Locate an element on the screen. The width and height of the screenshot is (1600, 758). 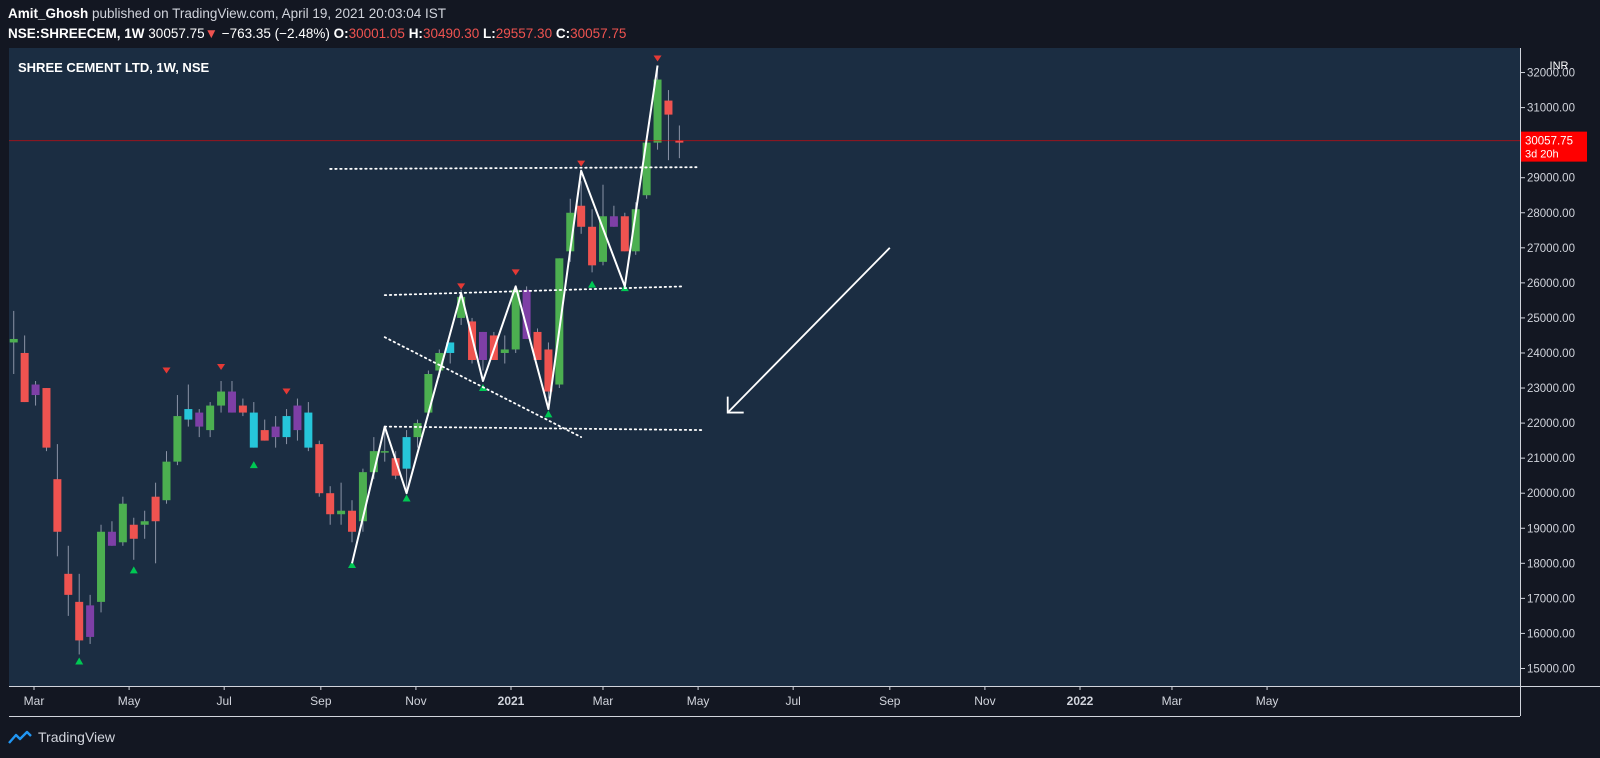
price-tick-label: 22000.00 is located at coordinates (1551, 424).